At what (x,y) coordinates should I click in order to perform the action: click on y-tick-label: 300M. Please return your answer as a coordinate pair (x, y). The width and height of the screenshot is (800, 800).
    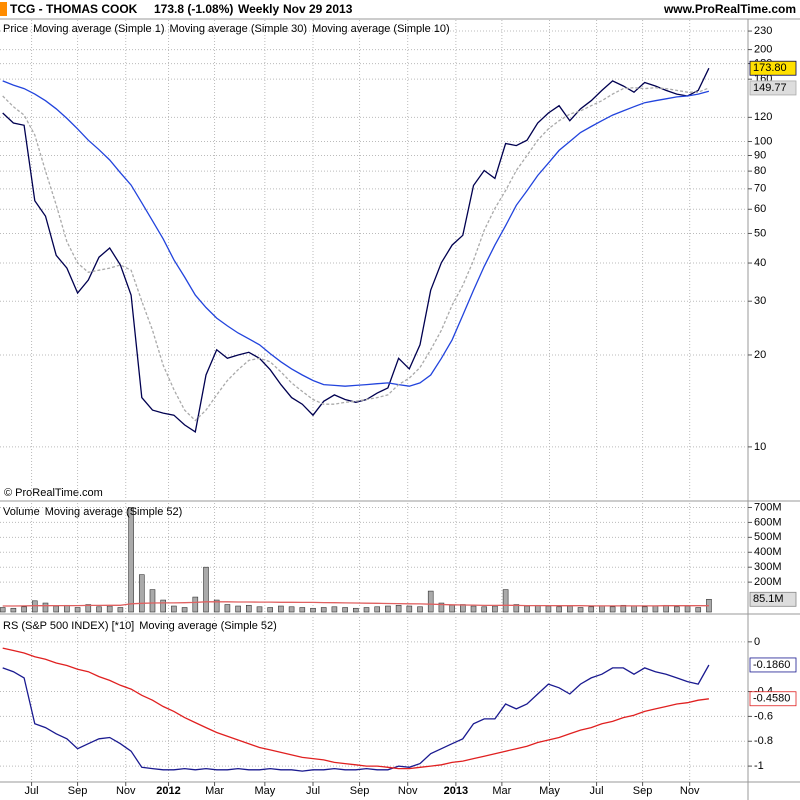
    Looking at the image, I should click on (768, 567).